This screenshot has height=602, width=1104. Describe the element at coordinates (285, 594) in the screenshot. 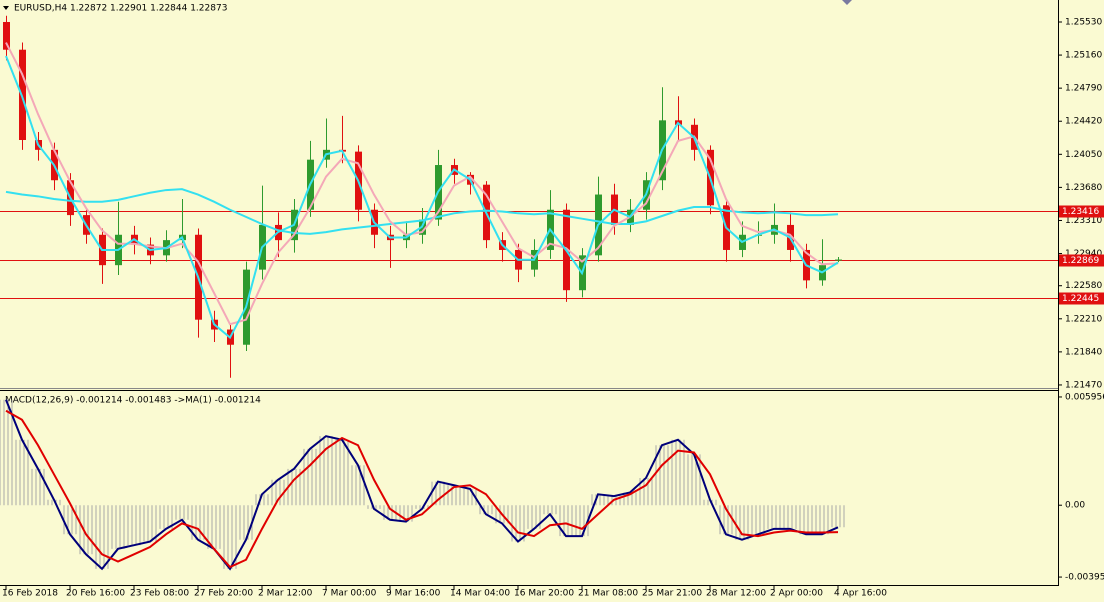

I see `x-tick-label: 2 Mar 12:00` at that location.